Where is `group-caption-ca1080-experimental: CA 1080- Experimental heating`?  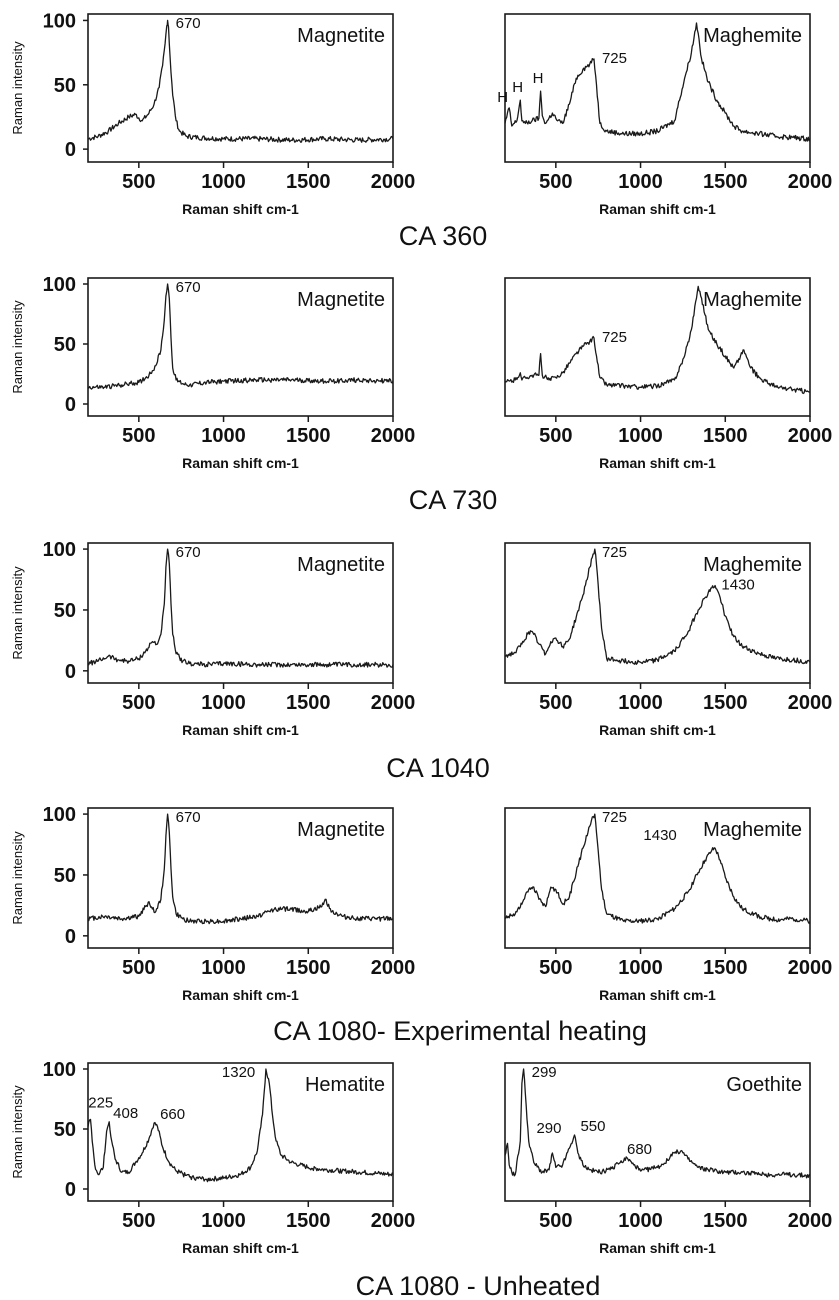
group-caption-ca1080-experimental: CA 1080- Experimental heating is located at coordinates (460, 1031).